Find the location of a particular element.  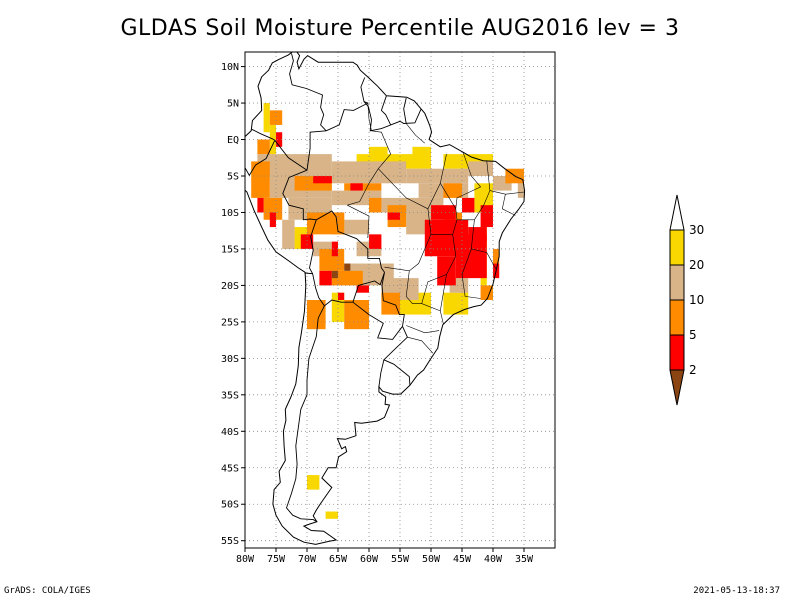

lat-tick-label: 45S is located at coordinates (230, 468).